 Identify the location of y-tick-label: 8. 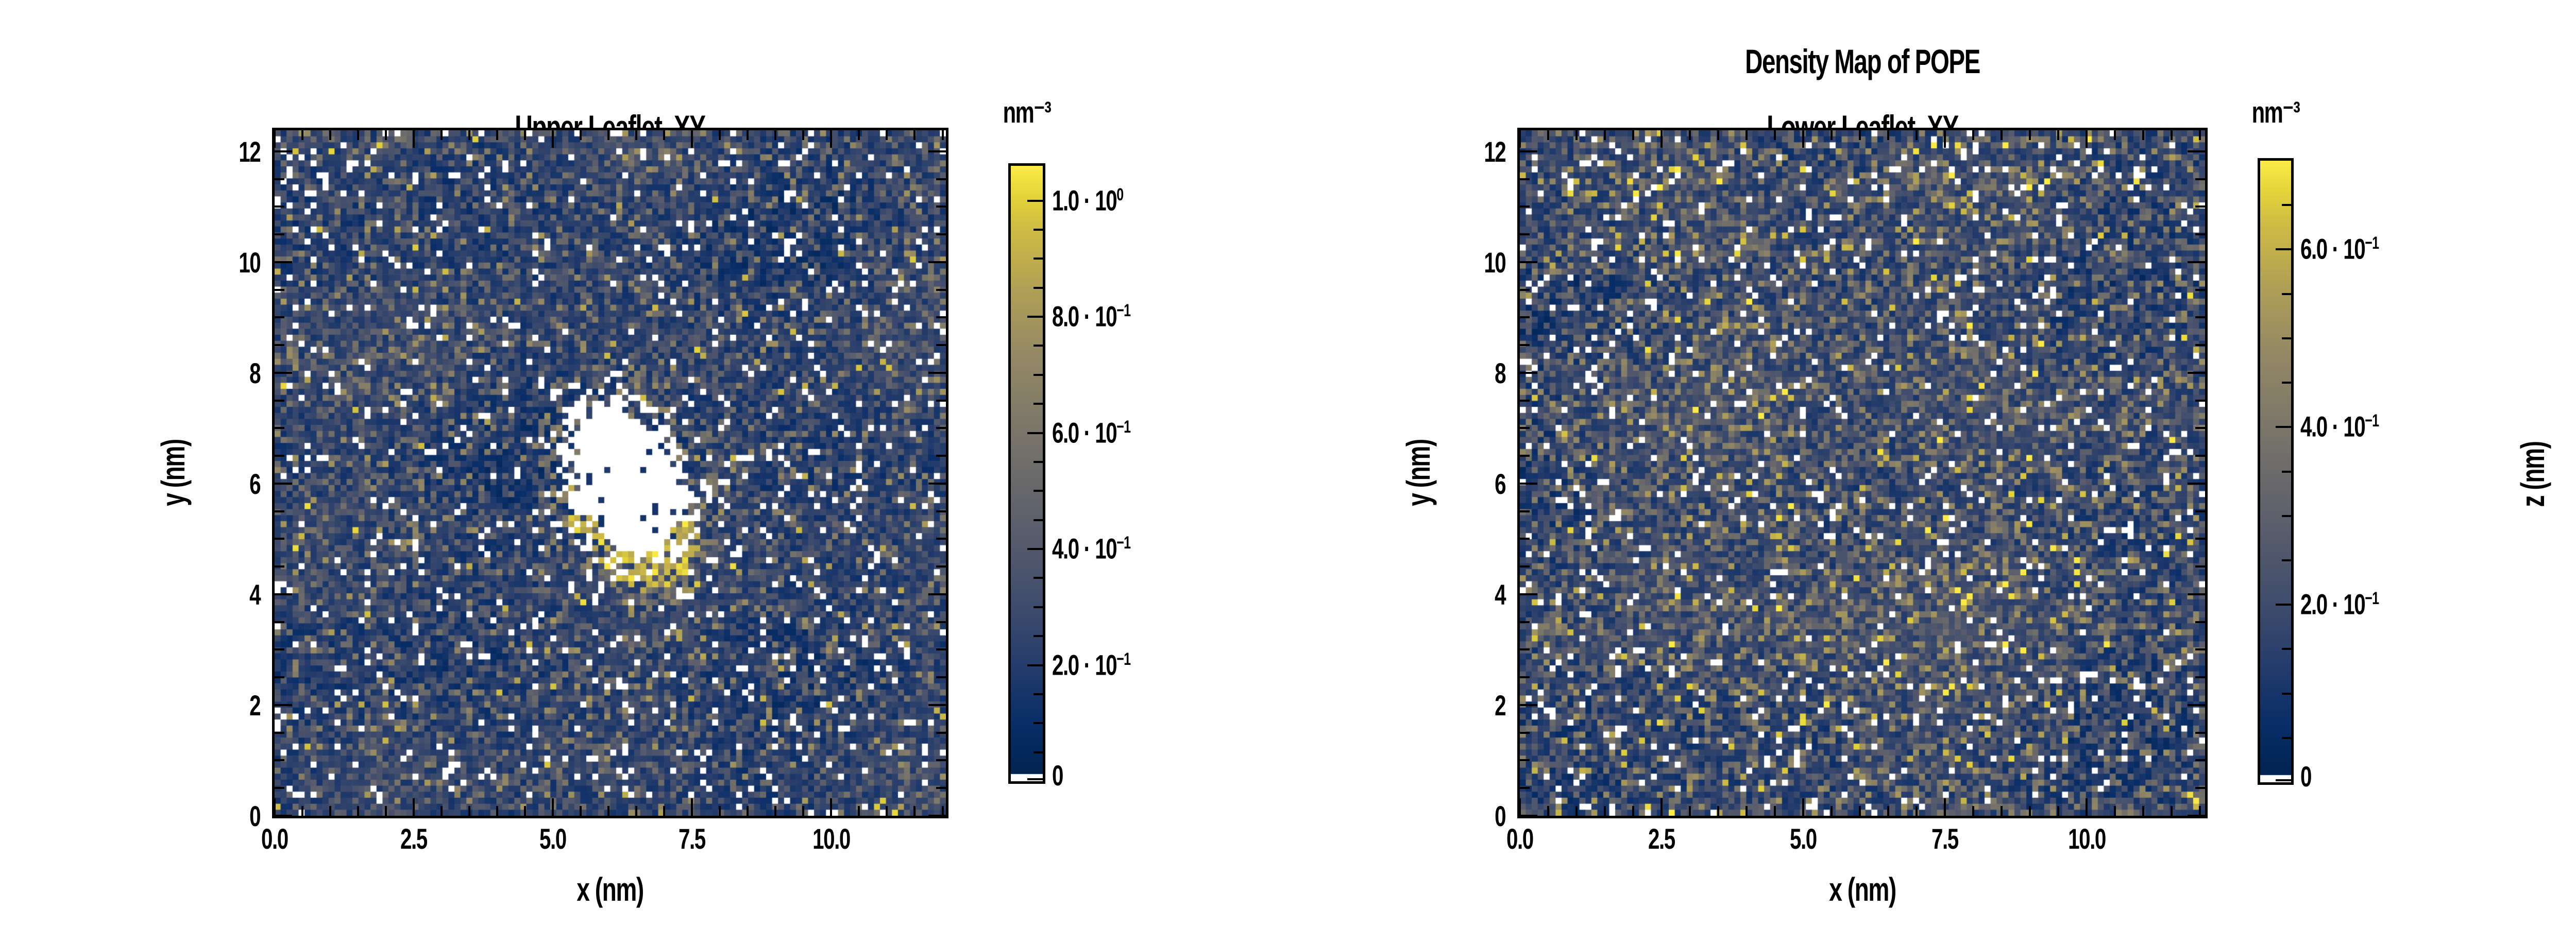
(1500, 373).